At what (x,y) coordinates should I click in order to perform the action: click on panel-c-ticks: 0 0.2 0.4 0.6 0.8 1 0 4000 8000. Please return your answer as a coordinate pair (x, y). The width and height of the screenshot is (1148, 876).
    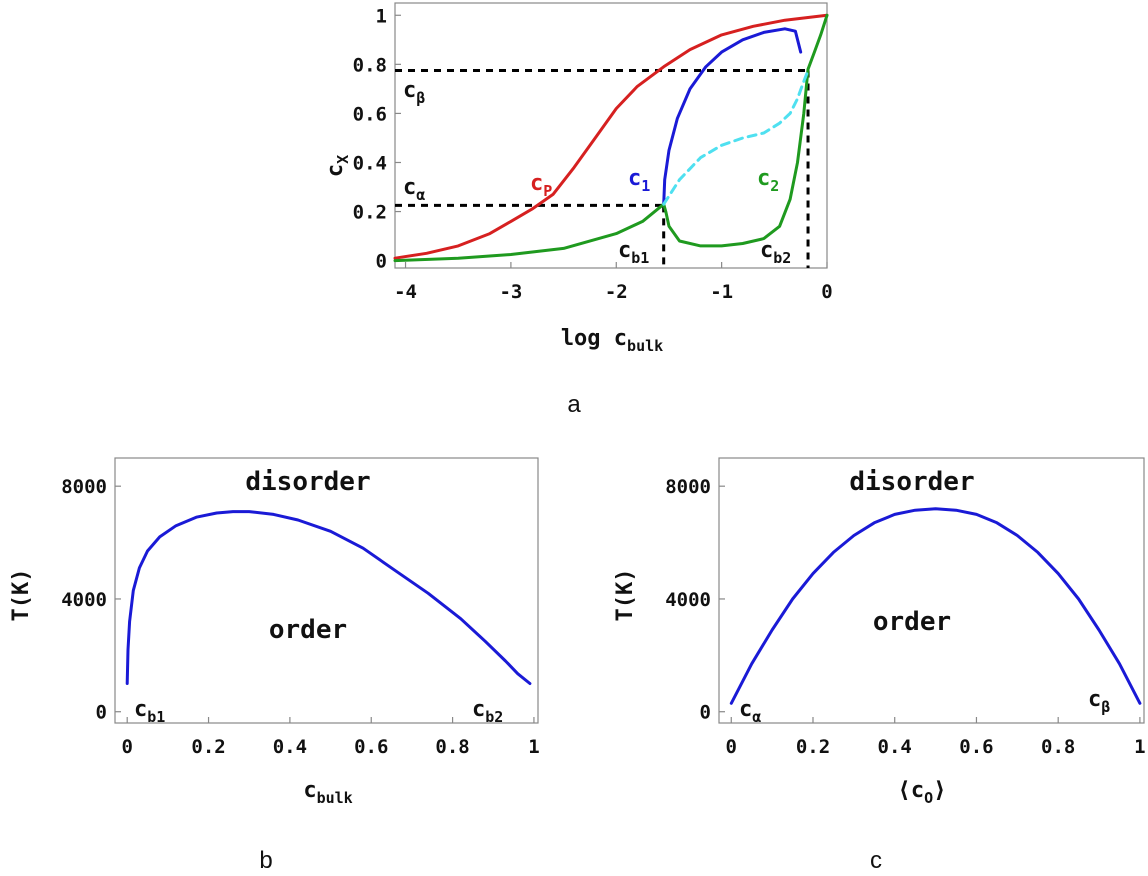
    Looking at the image, I should click on (905, 617).